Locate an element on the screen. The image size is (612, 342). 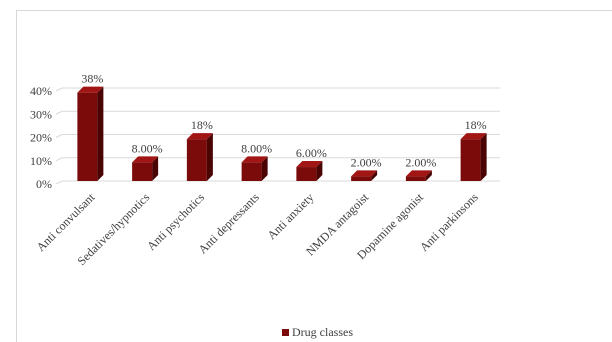
legend: Drug classes is located at coordinates (317, 332).